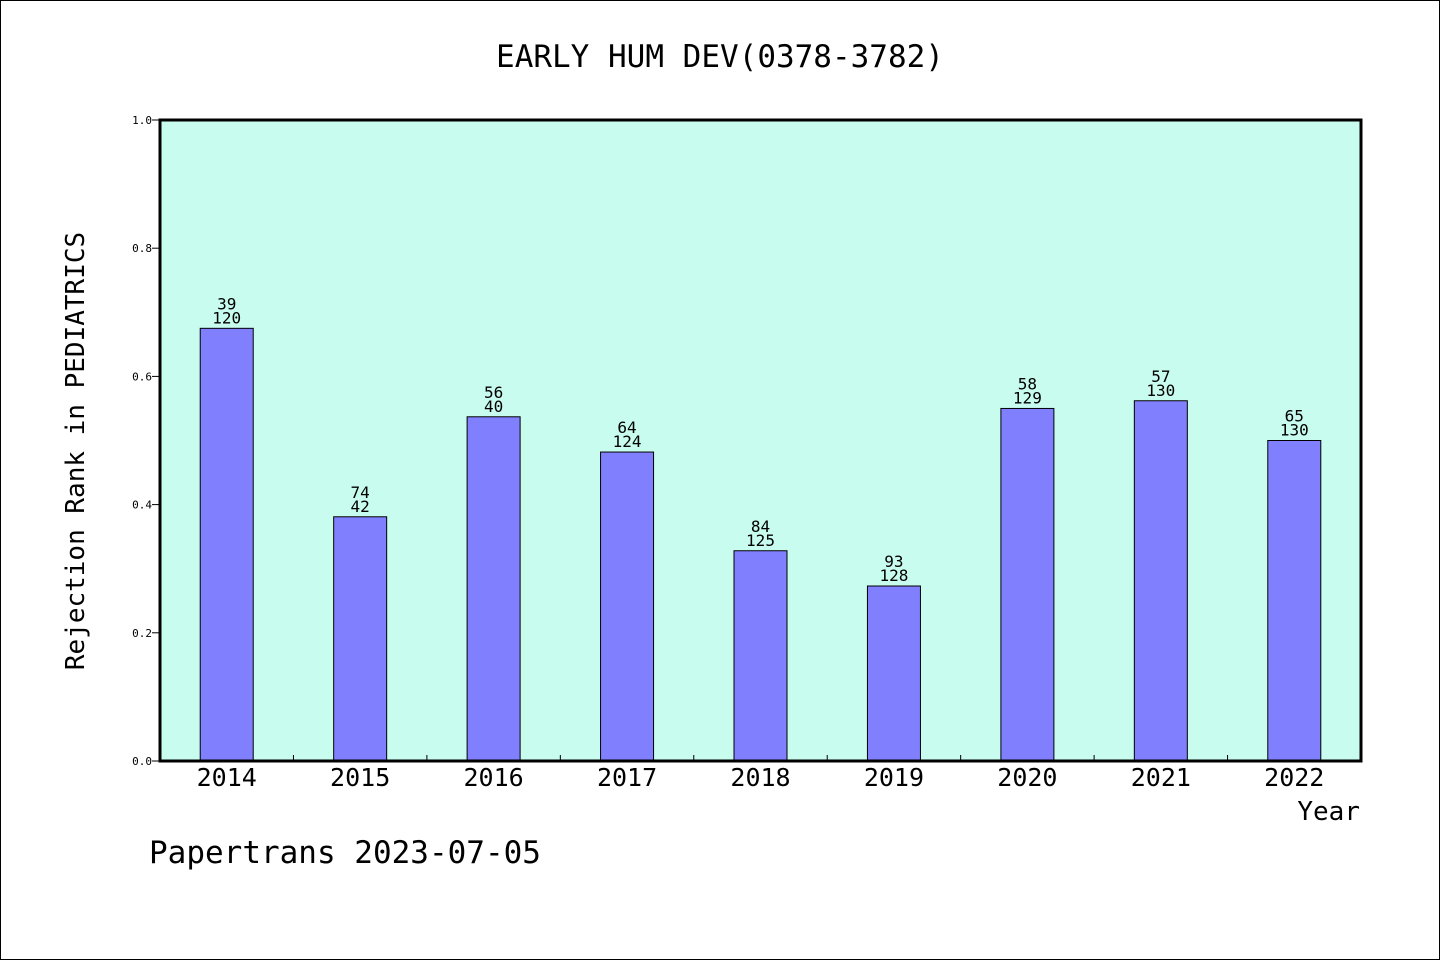  What do you see at coordinates (1027, 383) in the screenshot?
I see `bar-rank-label: 58` at bounding box center [1027, 383].